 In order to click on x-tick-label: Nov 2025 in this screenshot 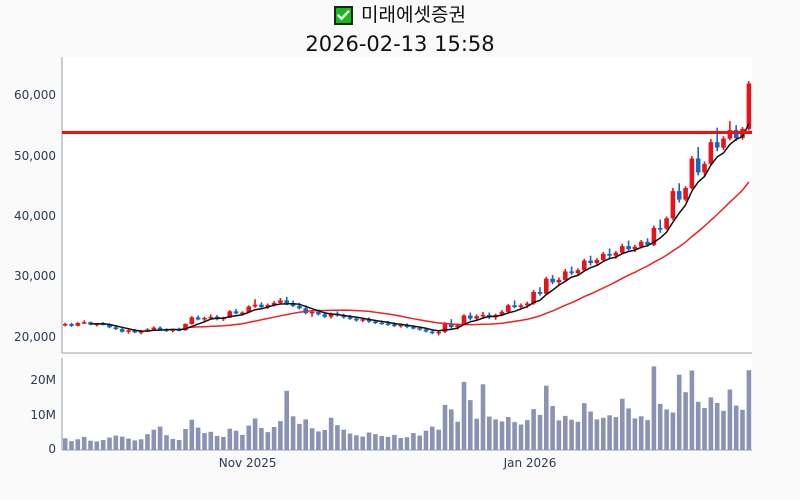, I will do `click(247, 463)`.